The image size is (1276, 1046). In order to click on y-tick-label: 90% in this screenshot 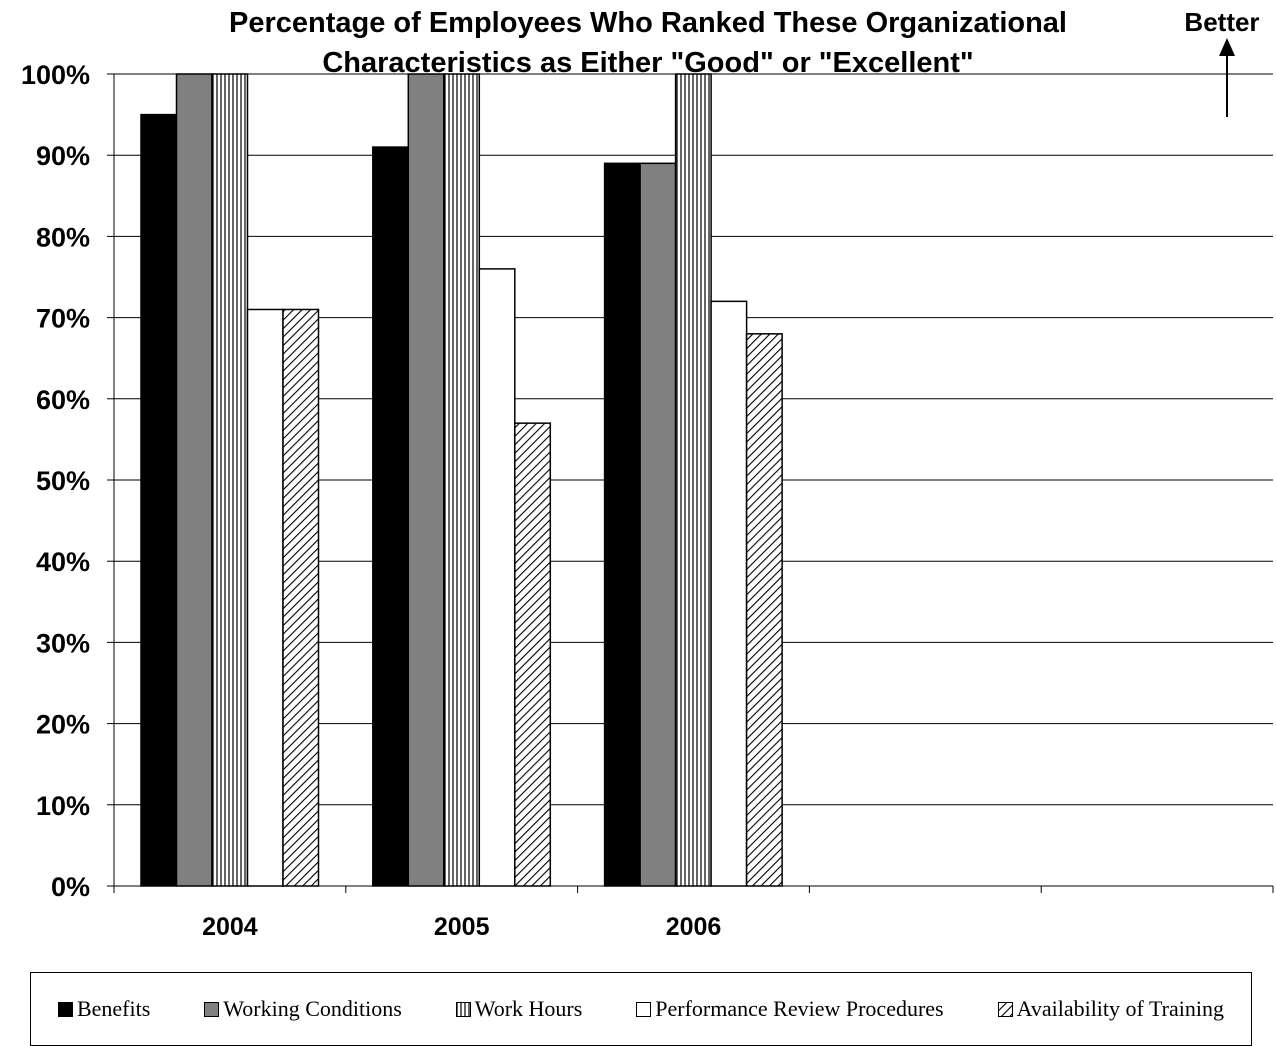, I will do `click(63, 156)`.